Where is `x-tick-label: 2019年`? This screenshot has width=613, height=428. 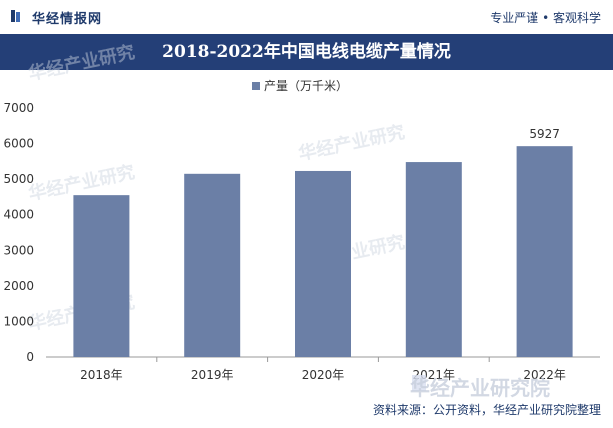 x-tick-label: 2019年 is located at coordinates (212, 375).